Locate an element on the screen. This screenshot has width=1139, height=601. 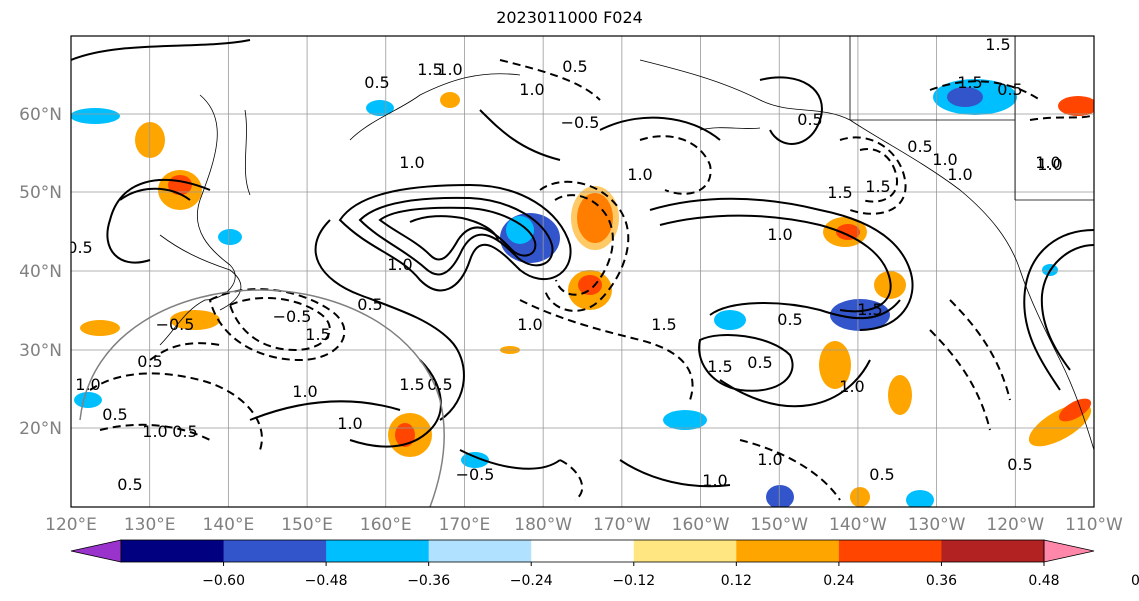
colorbar-tick-label: −0.36 is located at coordinates (428, 581).